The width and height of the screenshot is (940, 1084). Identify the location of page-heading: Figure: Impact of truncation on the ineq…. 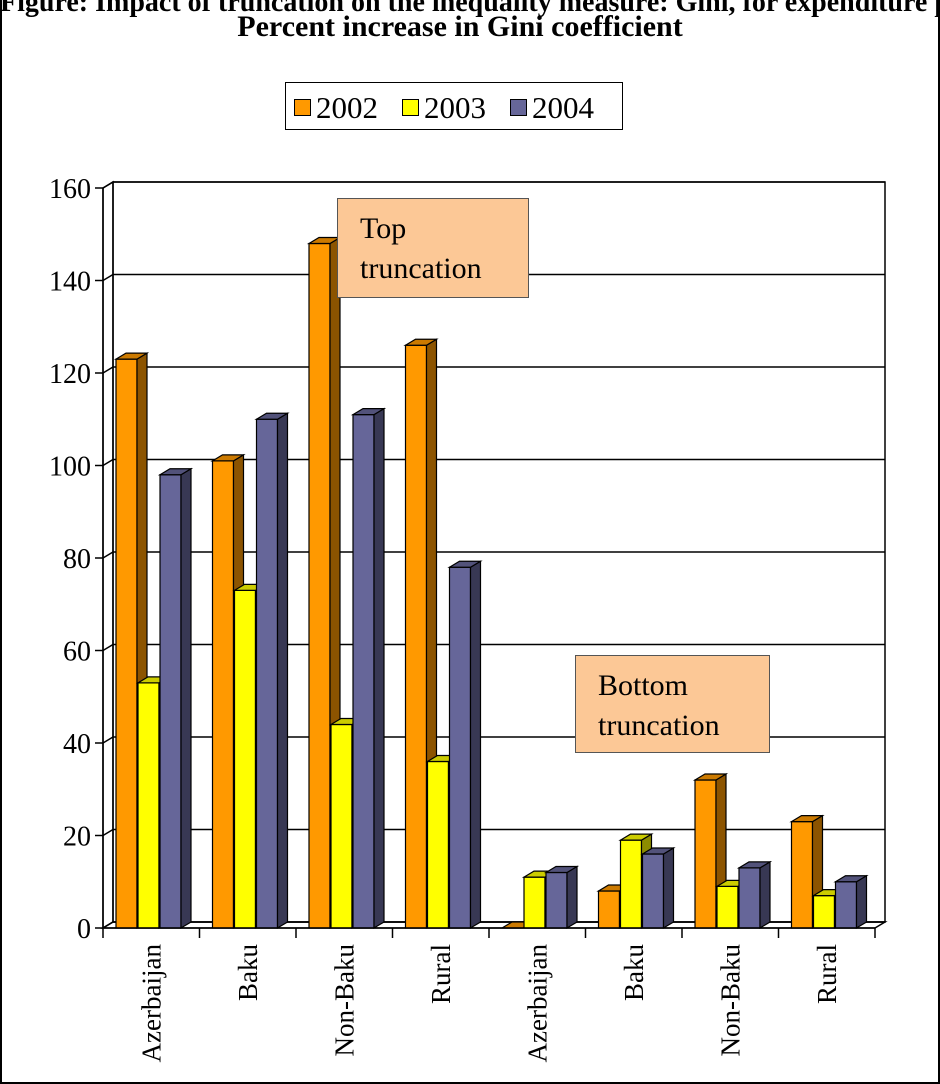
(470, 9).